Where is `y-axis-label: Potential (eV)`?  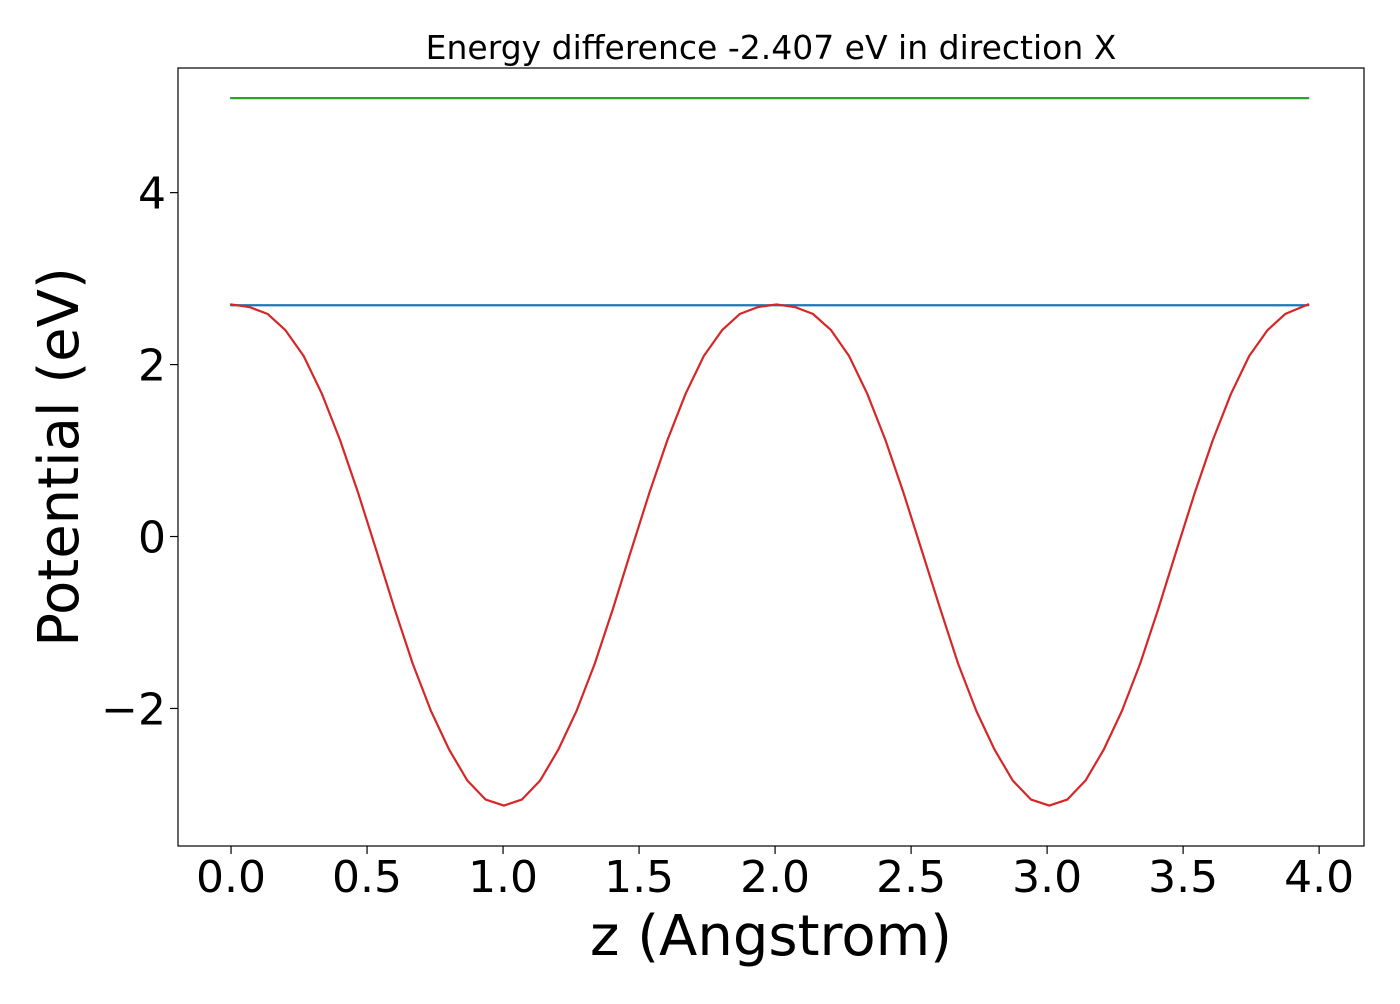
y-axis-label: Potential (eV) is located at coordinates (59, 457).